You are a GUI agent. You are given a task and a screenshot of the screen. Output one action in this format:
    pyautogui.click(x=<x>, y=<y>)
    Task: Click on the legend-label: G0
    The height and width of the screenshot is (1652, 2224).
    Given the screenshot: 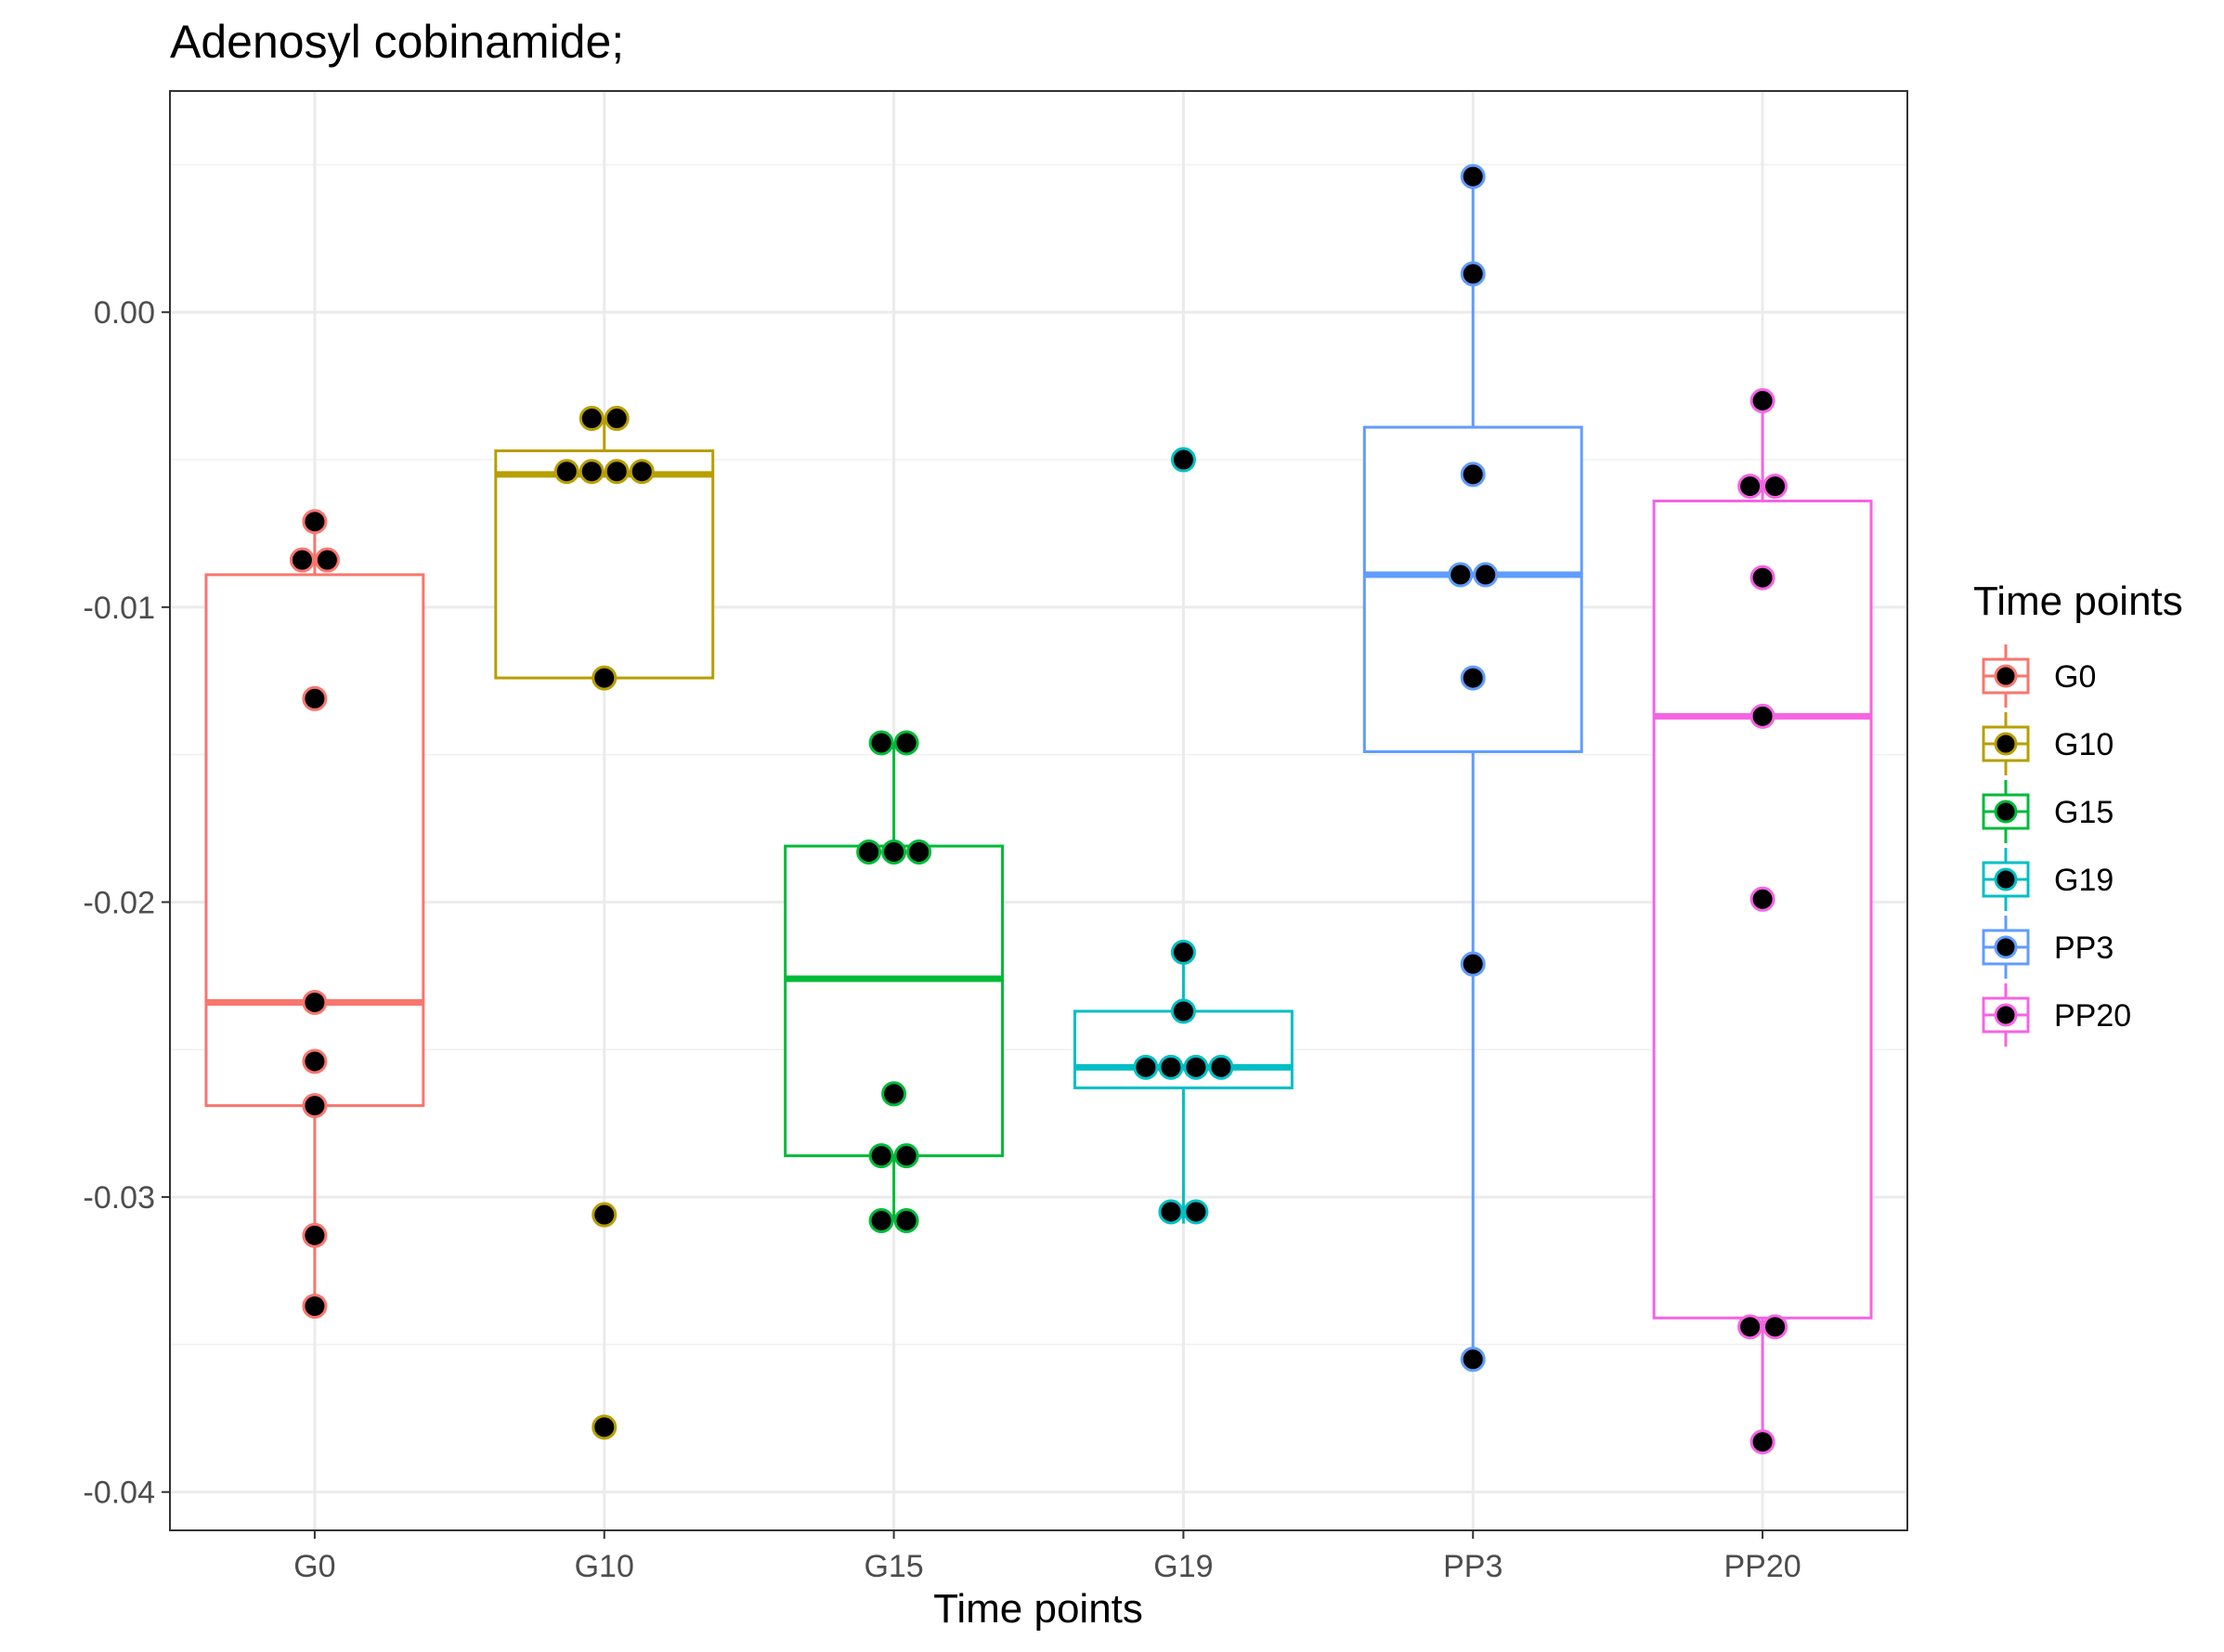 What is the action you would take?
    pyautogui.click(x=2075, y=677)
    